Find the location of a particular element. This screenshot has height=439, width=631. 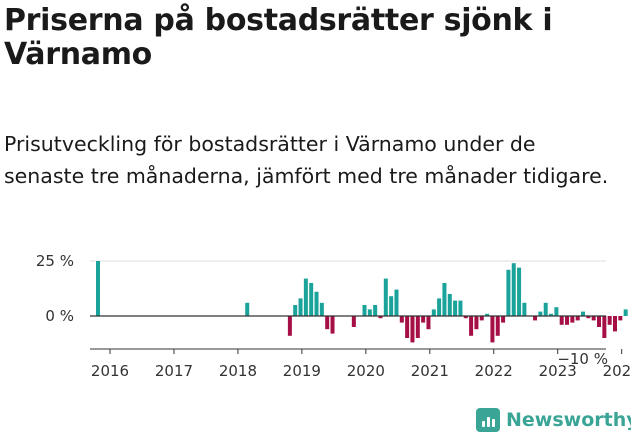

bar-chart-logo-icon is located at coordinates (488, 420).